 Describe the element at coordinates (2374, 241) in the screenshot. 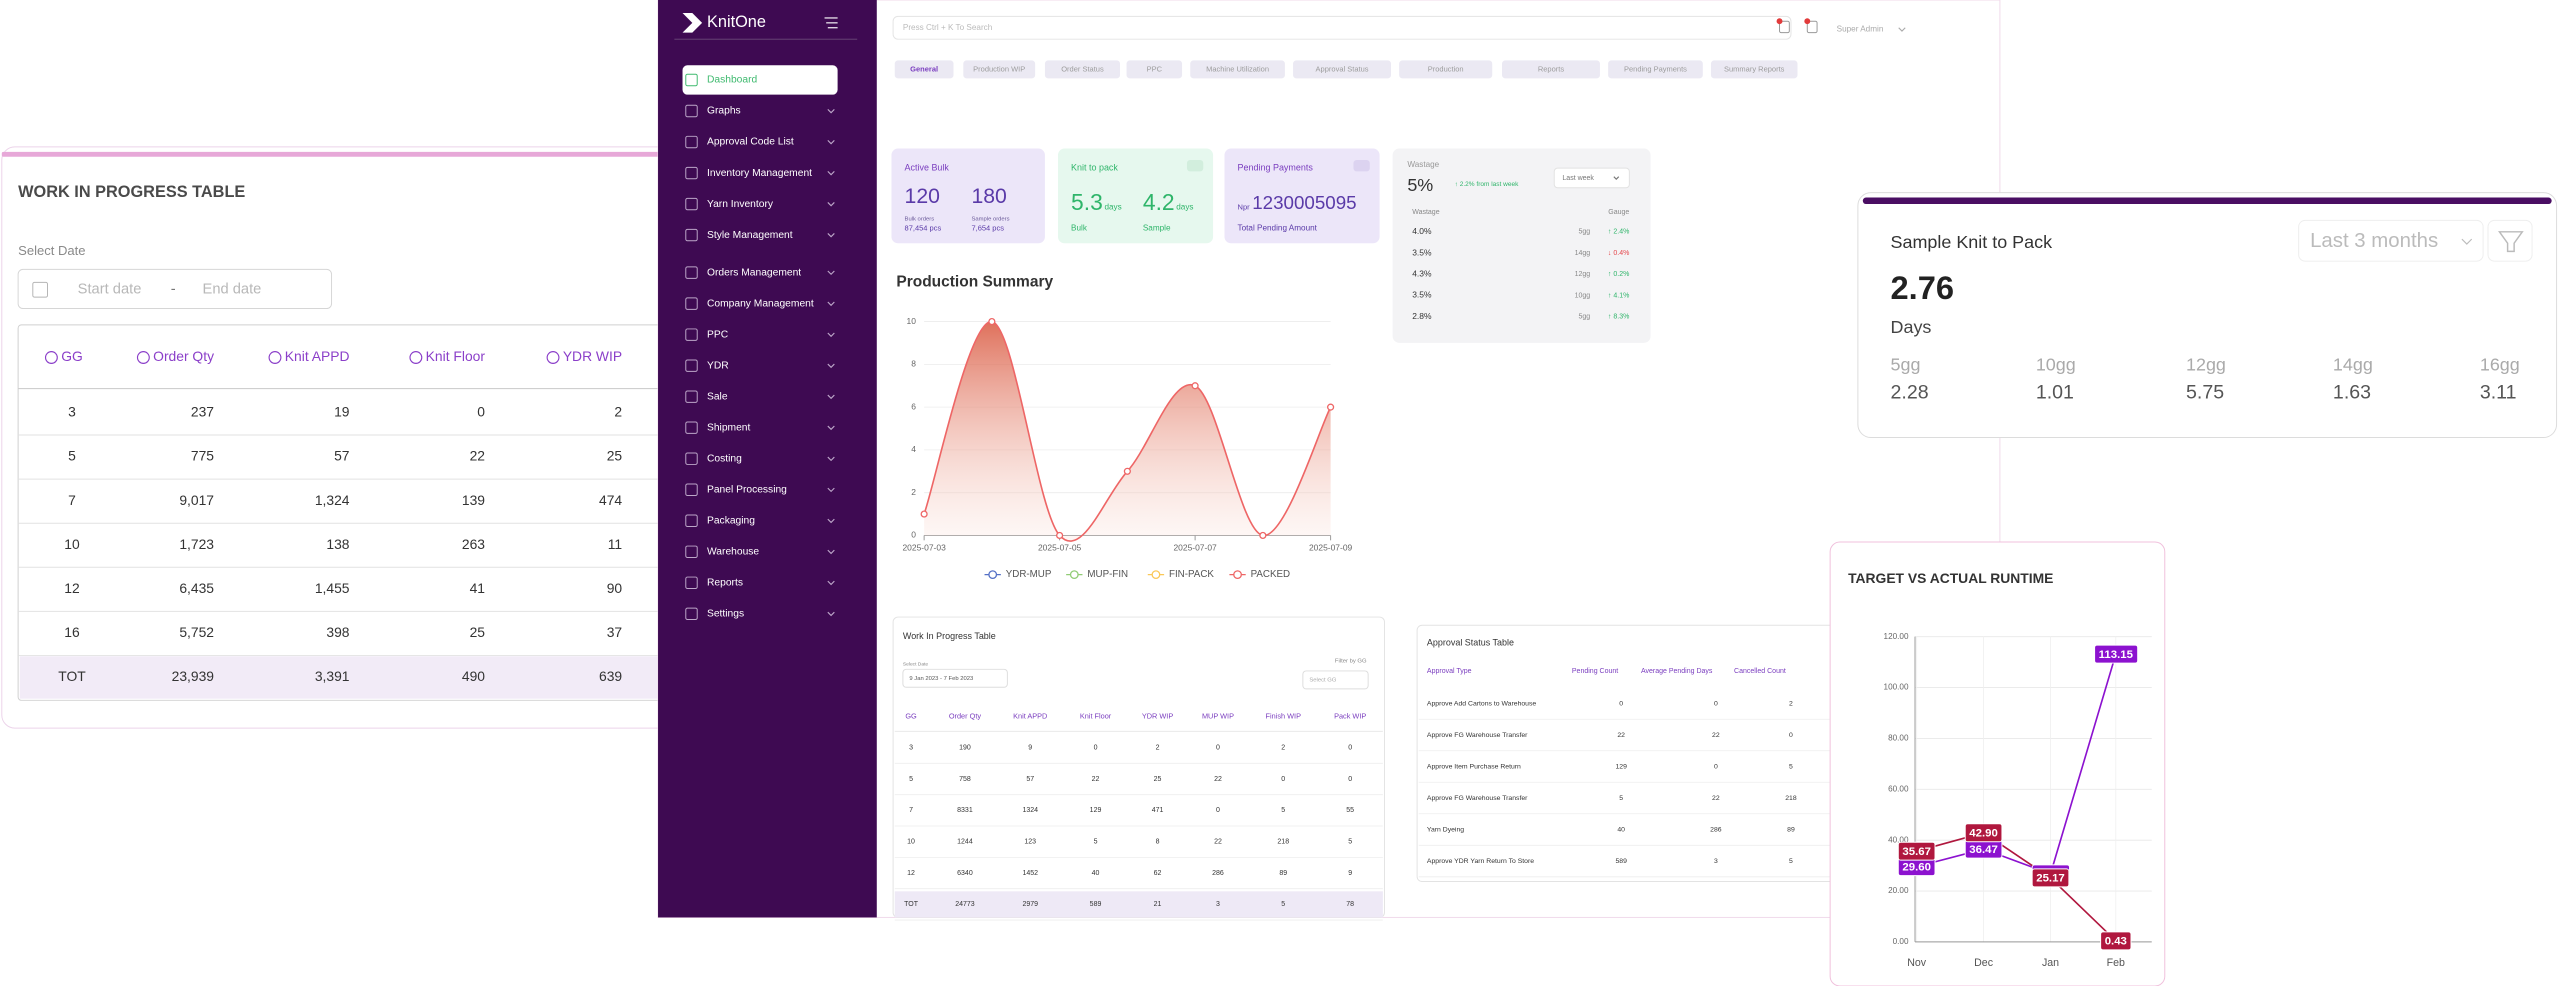

I see `dropdown-value: Last 3 months` at that location.